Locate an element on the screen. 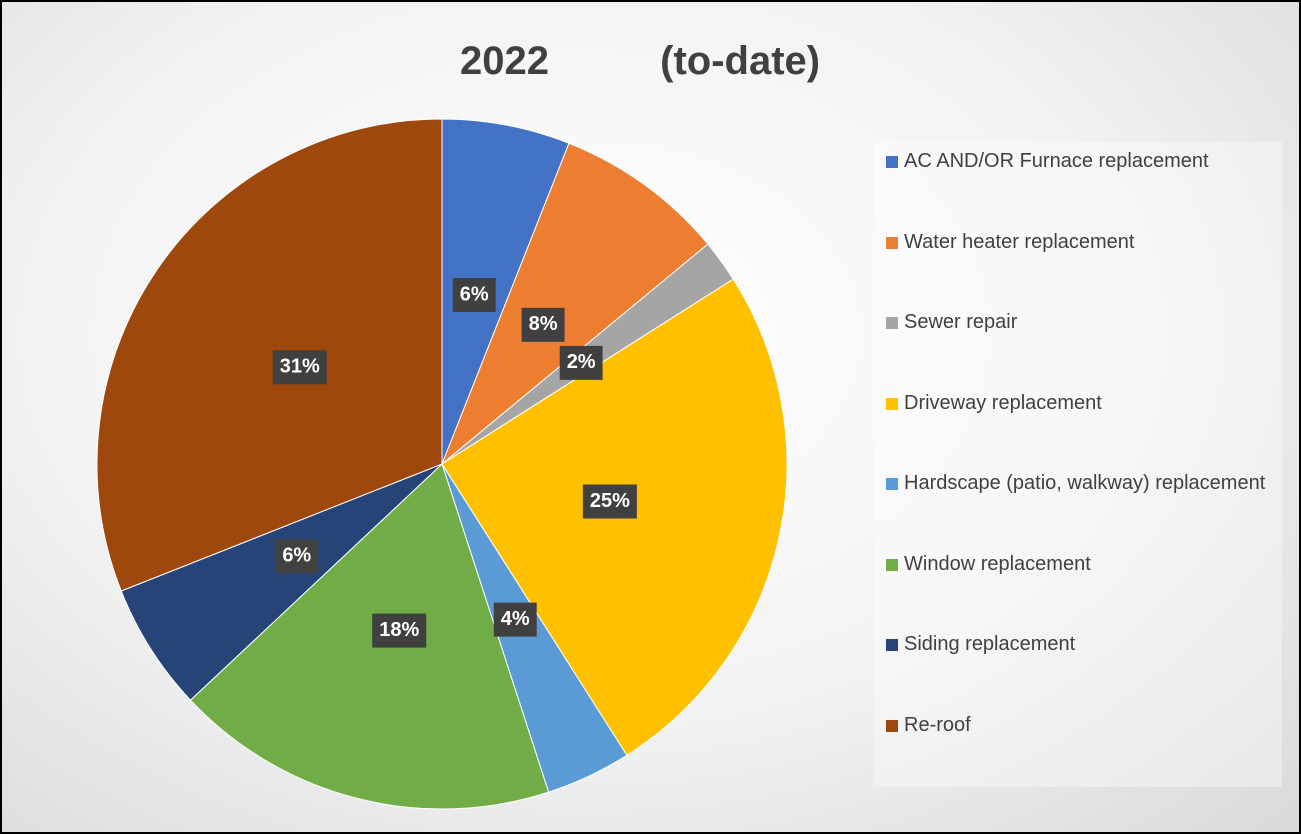  legend-item: Re-roof is located at coordinates (1081, 725).